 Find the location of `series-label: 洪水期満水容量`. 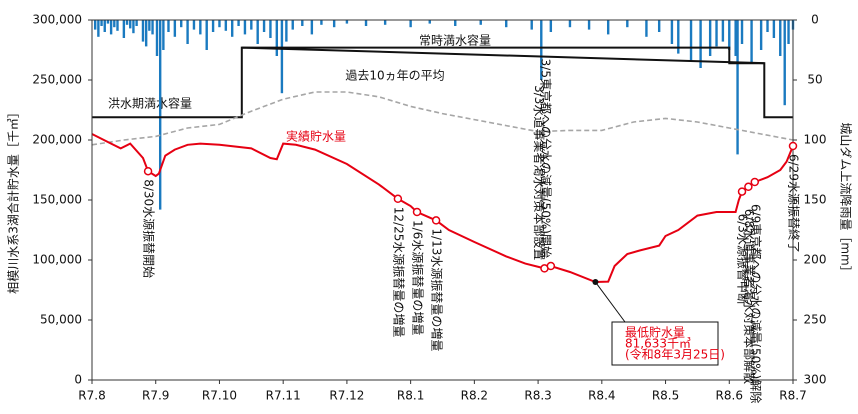

series-label: 洪水期満水容量 is located at coordinates (150, 103).